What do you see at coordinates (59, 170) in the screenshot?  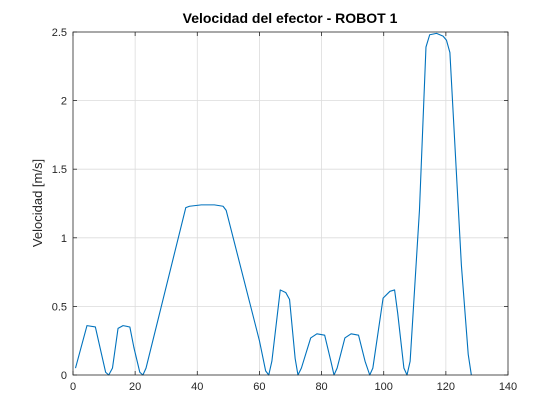 I see `y-tick-label: 1.5` at bounding box center [59, 170].